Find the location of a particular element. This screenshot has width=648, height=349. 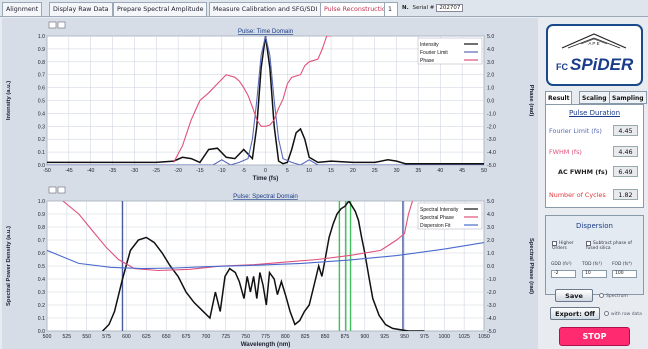

x-tick-label: 725 is located at coordinates (225, 337).